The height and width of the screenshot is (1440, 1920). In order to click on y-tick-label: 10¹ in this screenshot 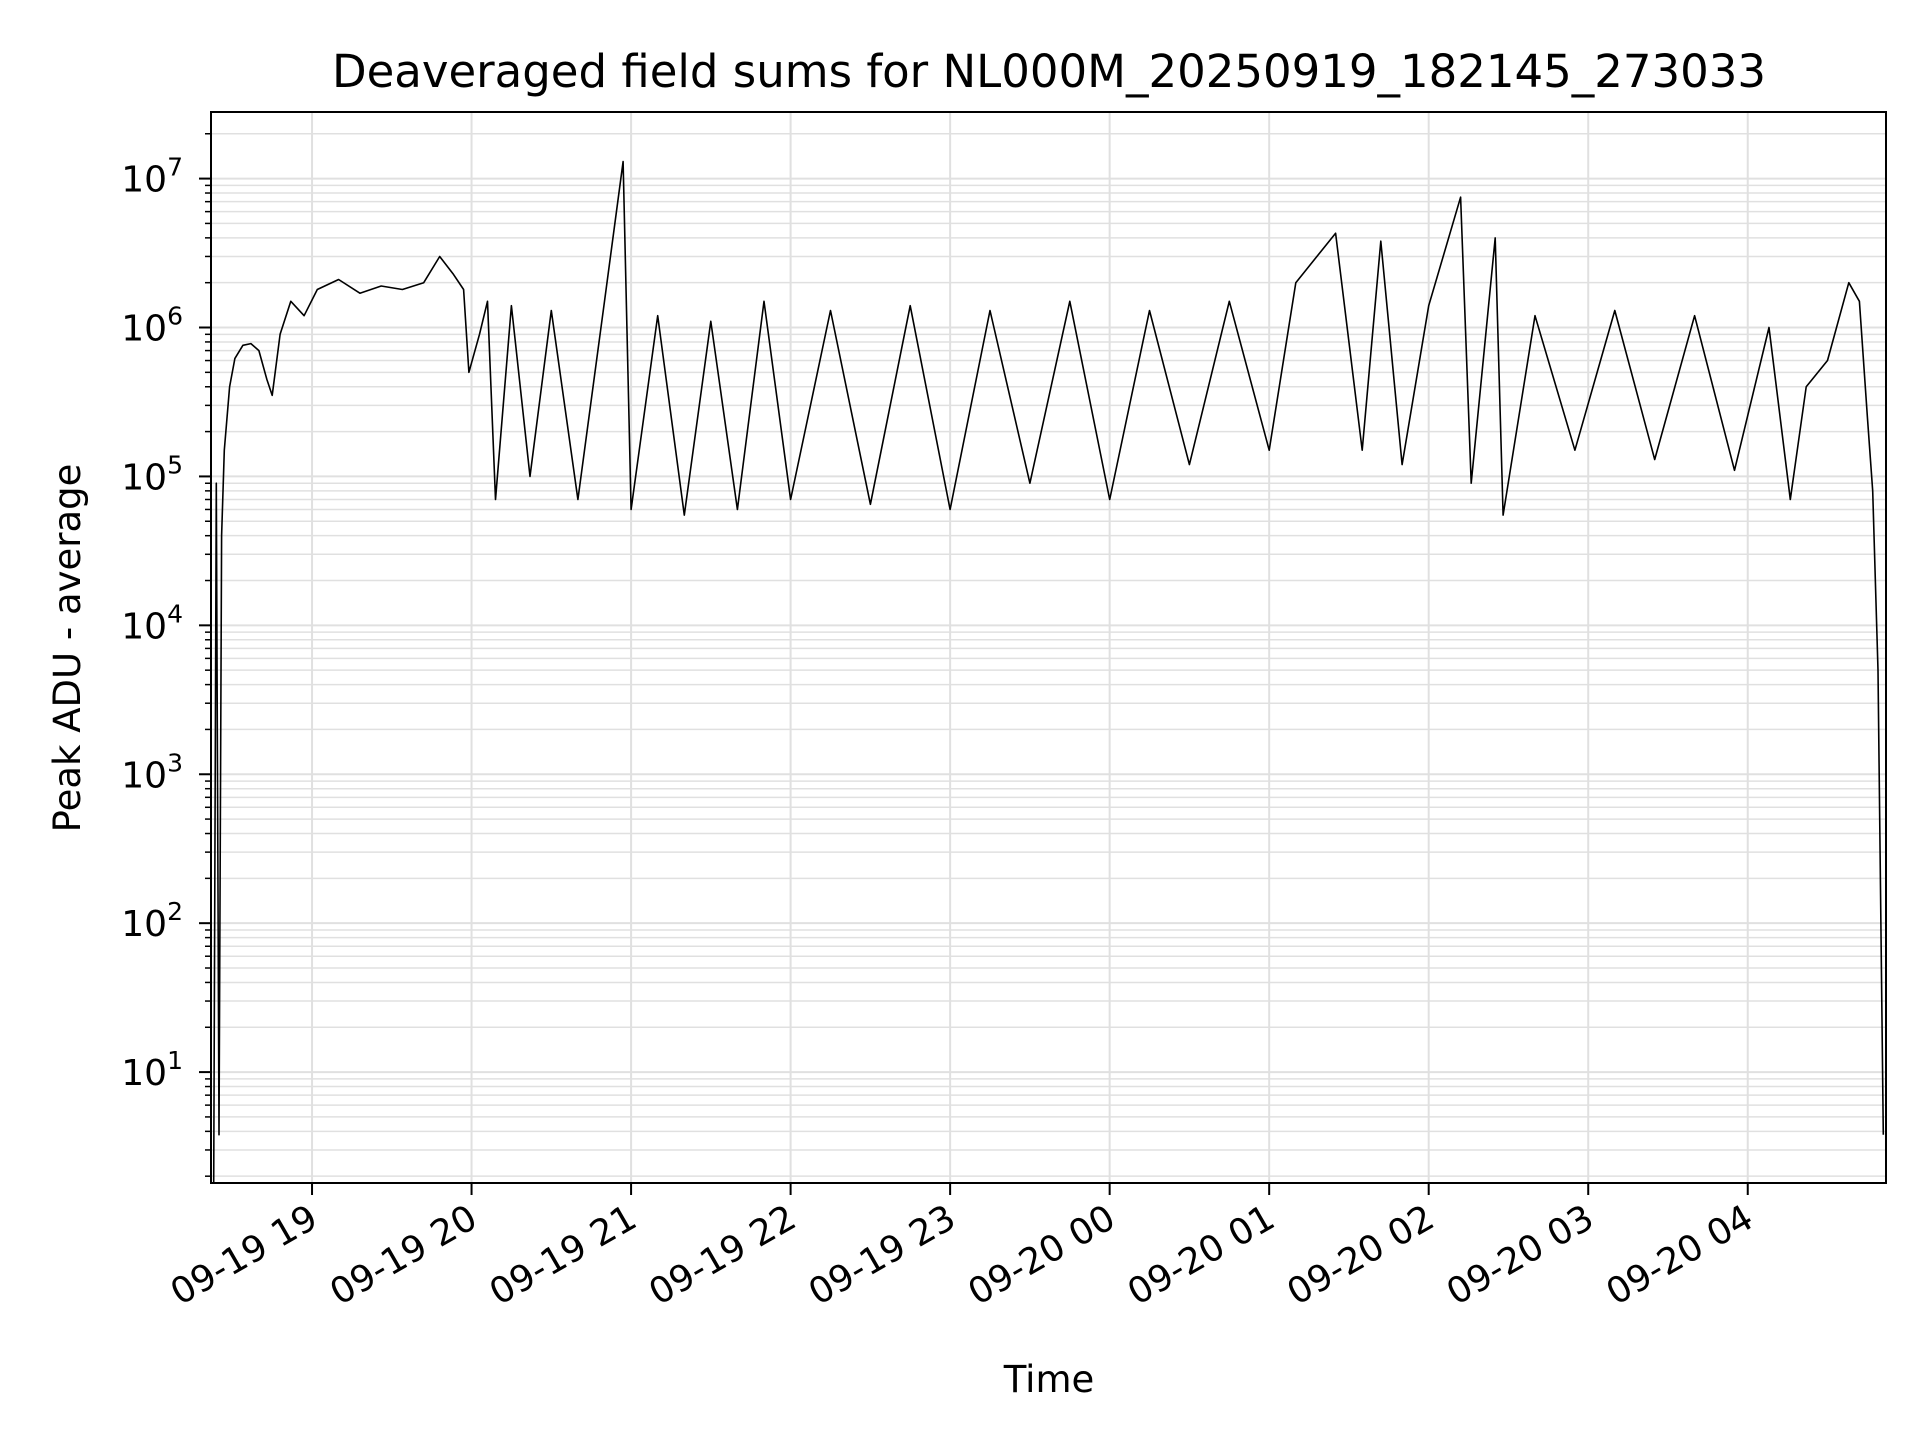, I will do `click(152, 1070)`.